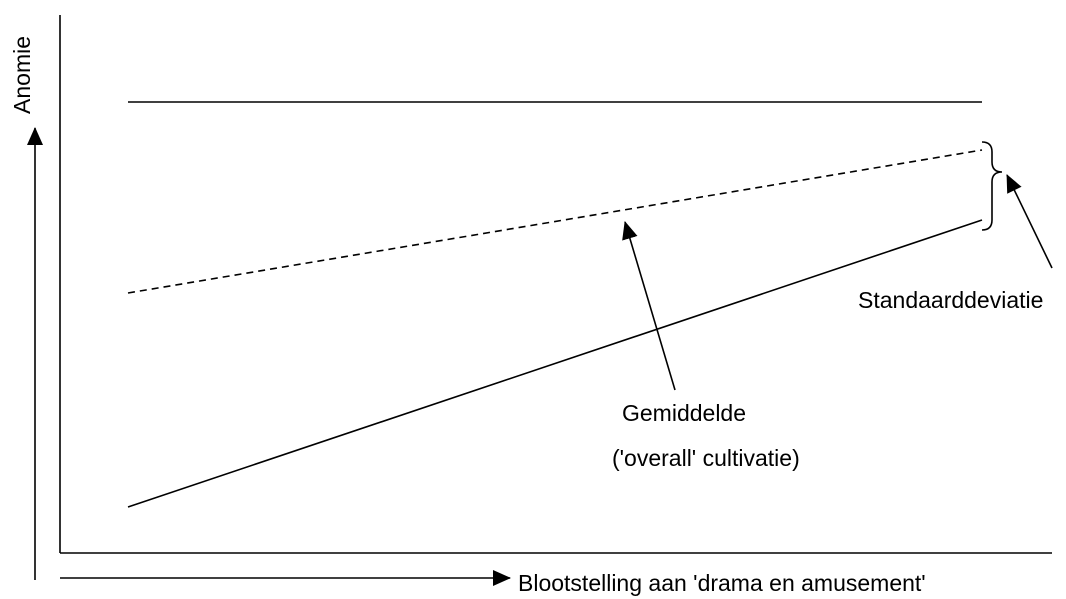 Image resolution: width=1066 pixels, height=599 pixels. I want to click on y-axis-label: Anomie, so click(22, 75).